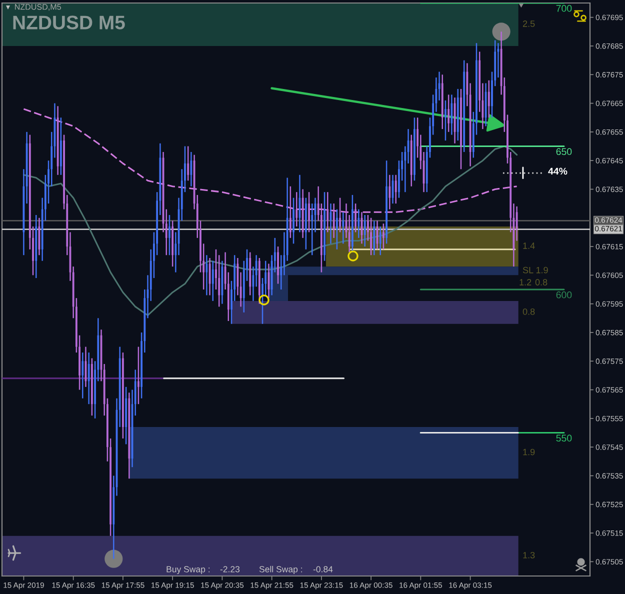  Describe the element at coordinates (69, 23) in the screenshot. I see `text: NZDUSD M5` at that location.